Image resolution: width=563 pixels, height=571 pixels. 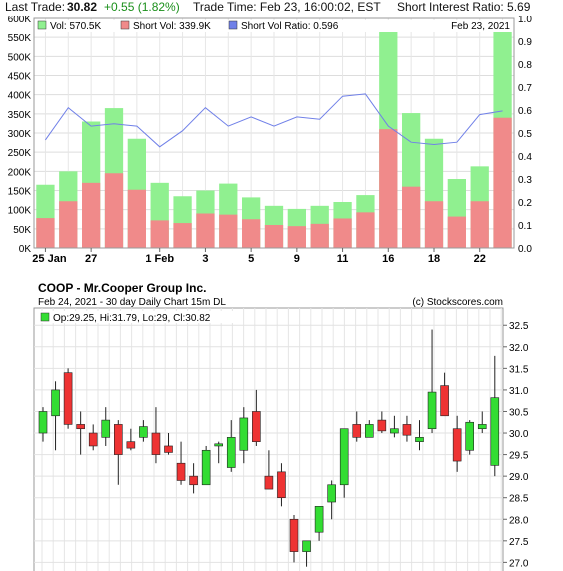 I want to click on y-tick-label: 150K, so click(x=20, y=192).